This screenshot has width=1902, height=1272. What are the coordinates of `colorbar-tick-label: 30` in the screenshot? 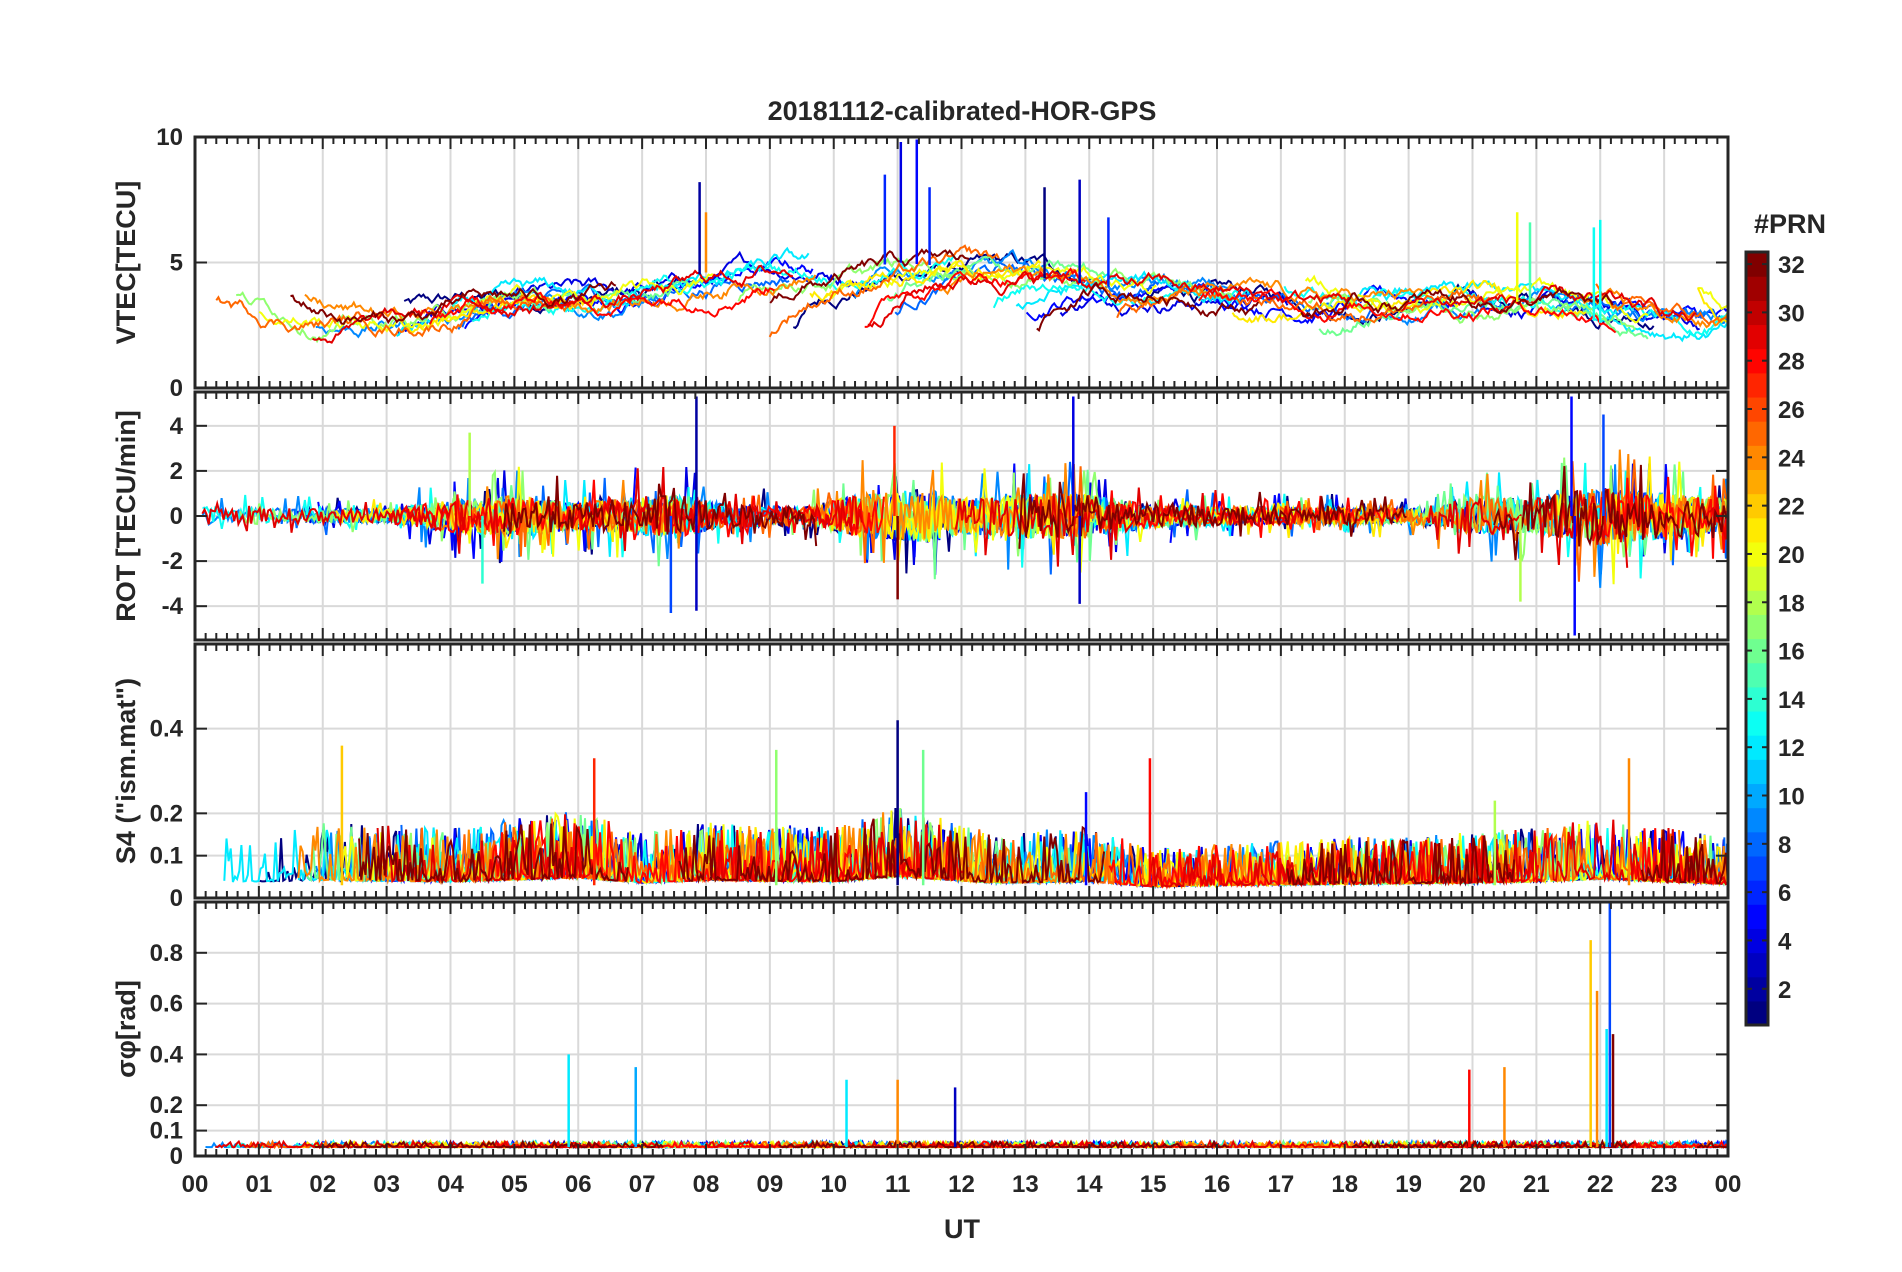 It's located at (1791, 313).